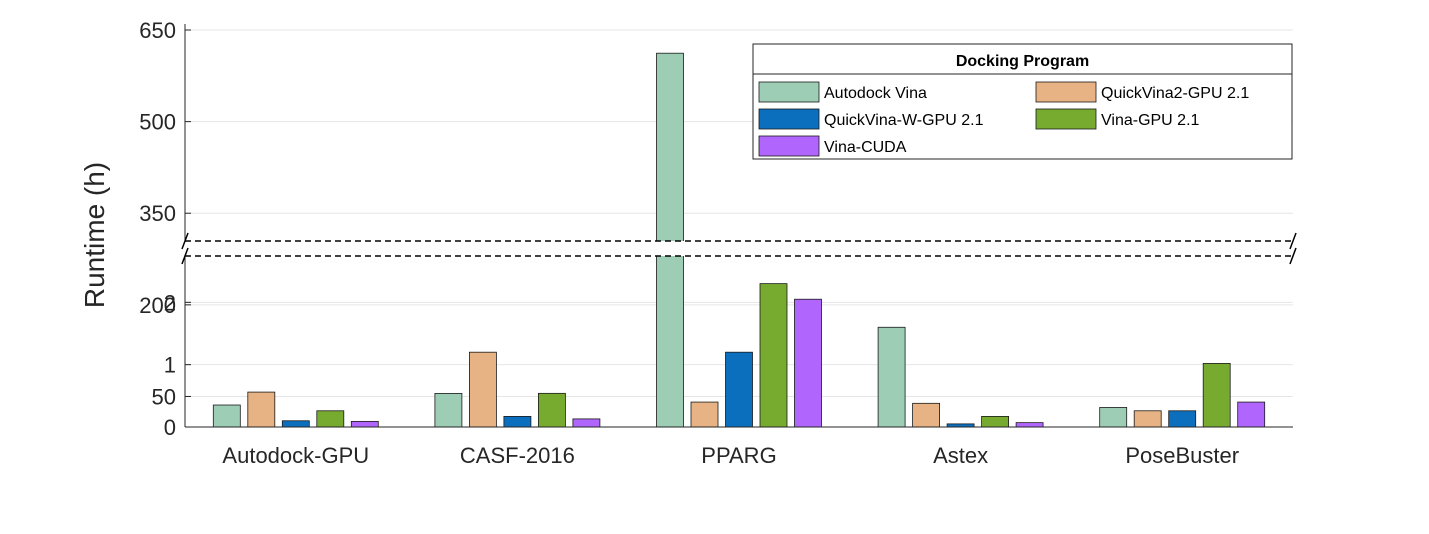  Describe the element at coordinates (157, 30) in the screenshot. I see `y-tick-label: 650` at that location.